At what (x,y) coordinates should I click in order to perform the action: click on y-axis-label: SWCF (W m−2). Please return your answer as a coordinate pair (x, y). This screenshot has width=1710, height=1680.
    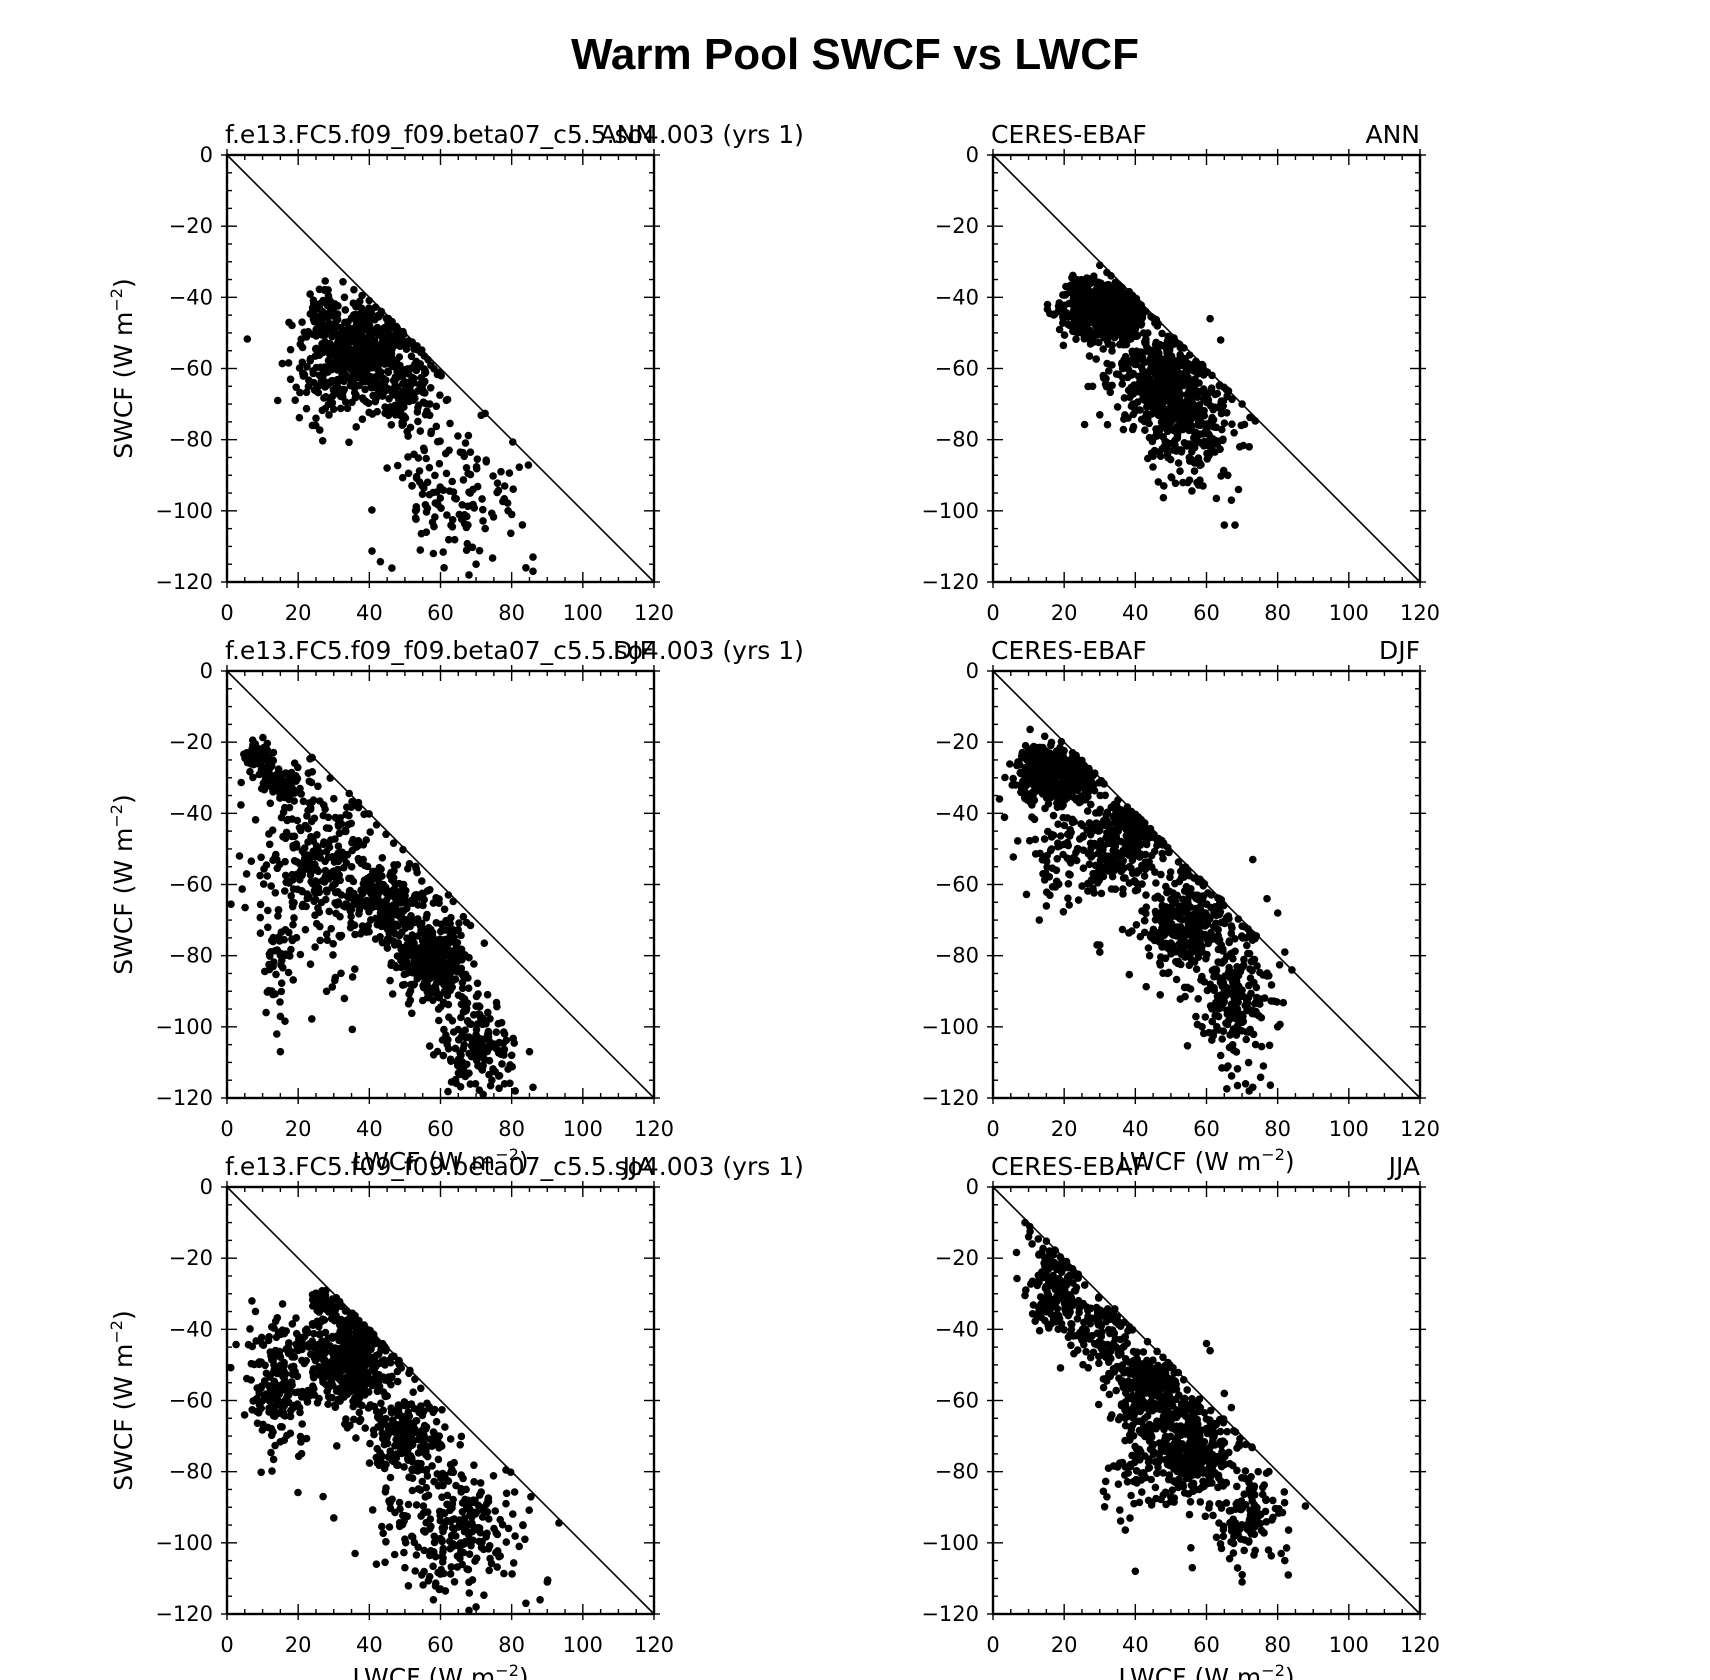
    Looking at the image, I should click on (122, 368).